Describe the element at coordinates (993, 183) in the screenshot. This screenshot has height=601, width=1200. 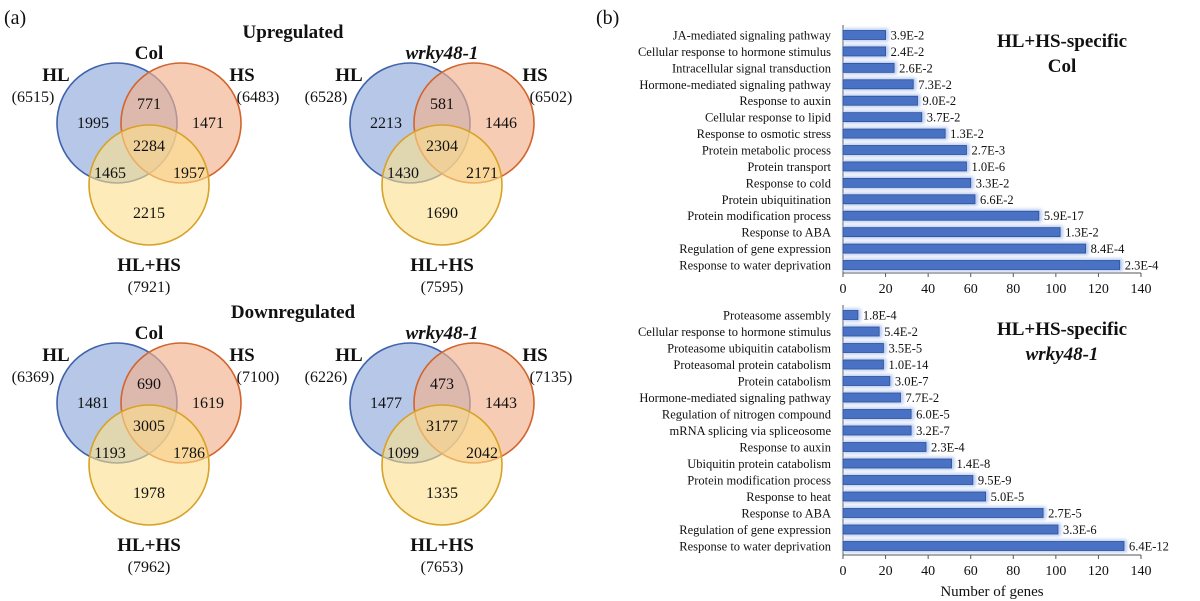
I see `pvalue-label: 3.3E-2` at that location.